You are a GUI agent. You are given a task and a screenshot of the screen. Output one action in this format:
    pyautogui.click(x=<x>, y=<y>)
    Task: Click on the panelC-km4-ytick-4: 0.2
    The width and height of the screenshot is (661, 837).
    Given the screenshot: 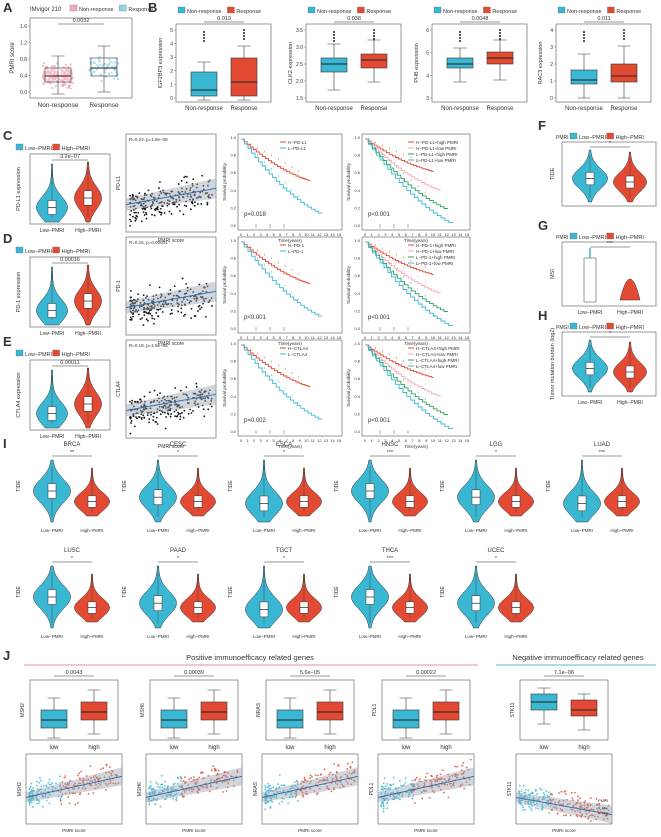 What is the action you would take?
    pyautogui.click(x=357, y=207)
    